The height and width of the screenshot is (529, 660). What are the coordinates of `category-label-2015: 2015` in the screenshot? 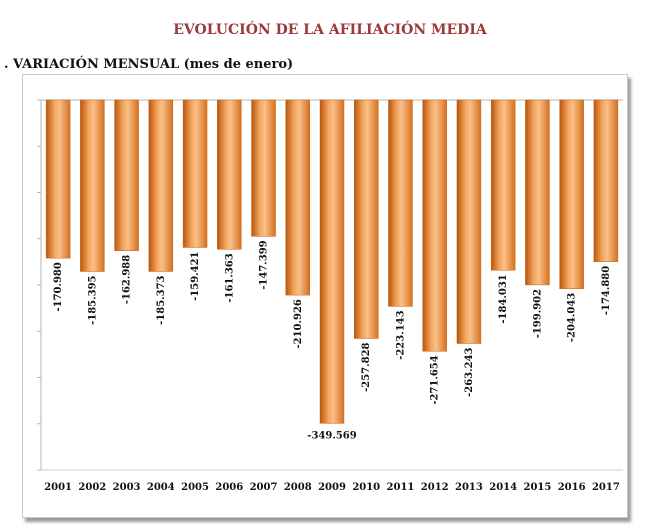 It's located at (537, 487).